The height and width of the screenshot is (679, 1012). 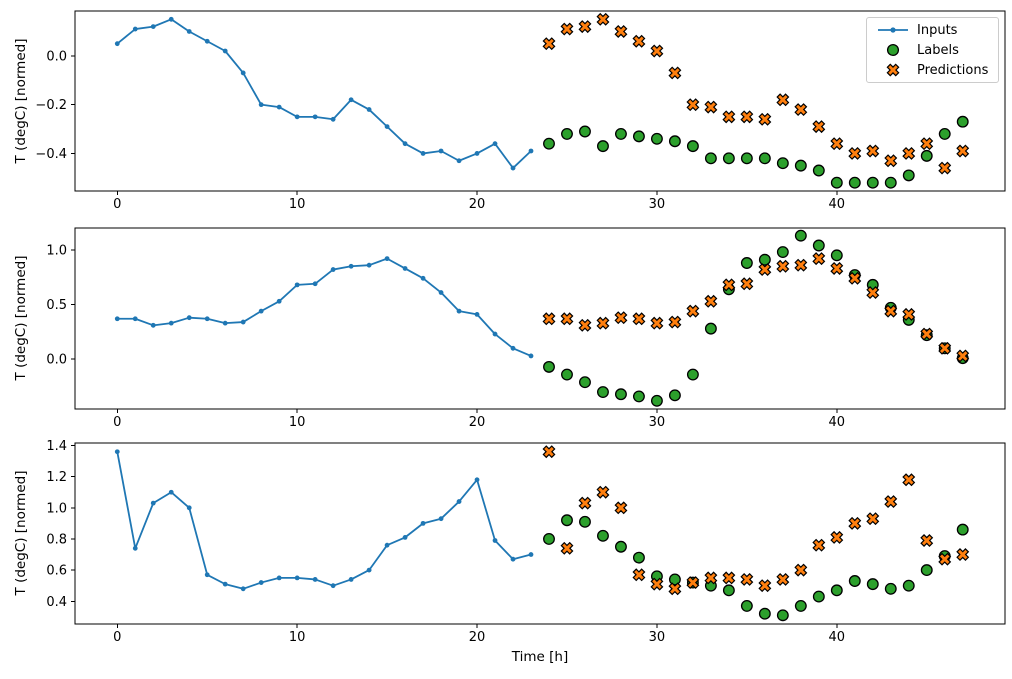 What do you see at coordinates (953, 70) in the screenshot?
I see `legend-label-predictions: Predictions` at bounding box center [953, 70].